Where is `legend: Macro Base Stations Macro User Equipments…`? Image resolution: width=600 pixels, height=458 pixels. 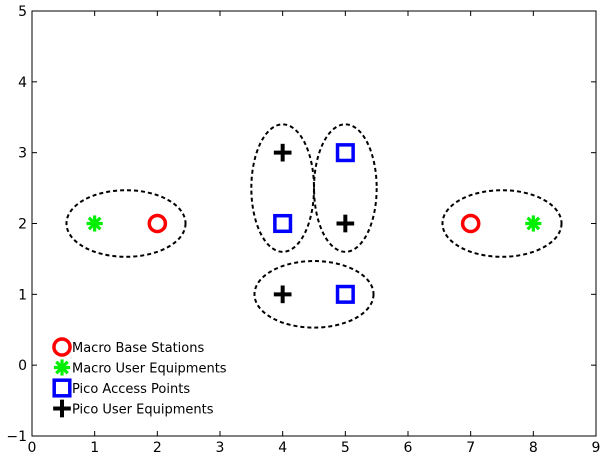 legend: Macro Base Stations Macro User Equipments… is located at coordinates (139, 377).